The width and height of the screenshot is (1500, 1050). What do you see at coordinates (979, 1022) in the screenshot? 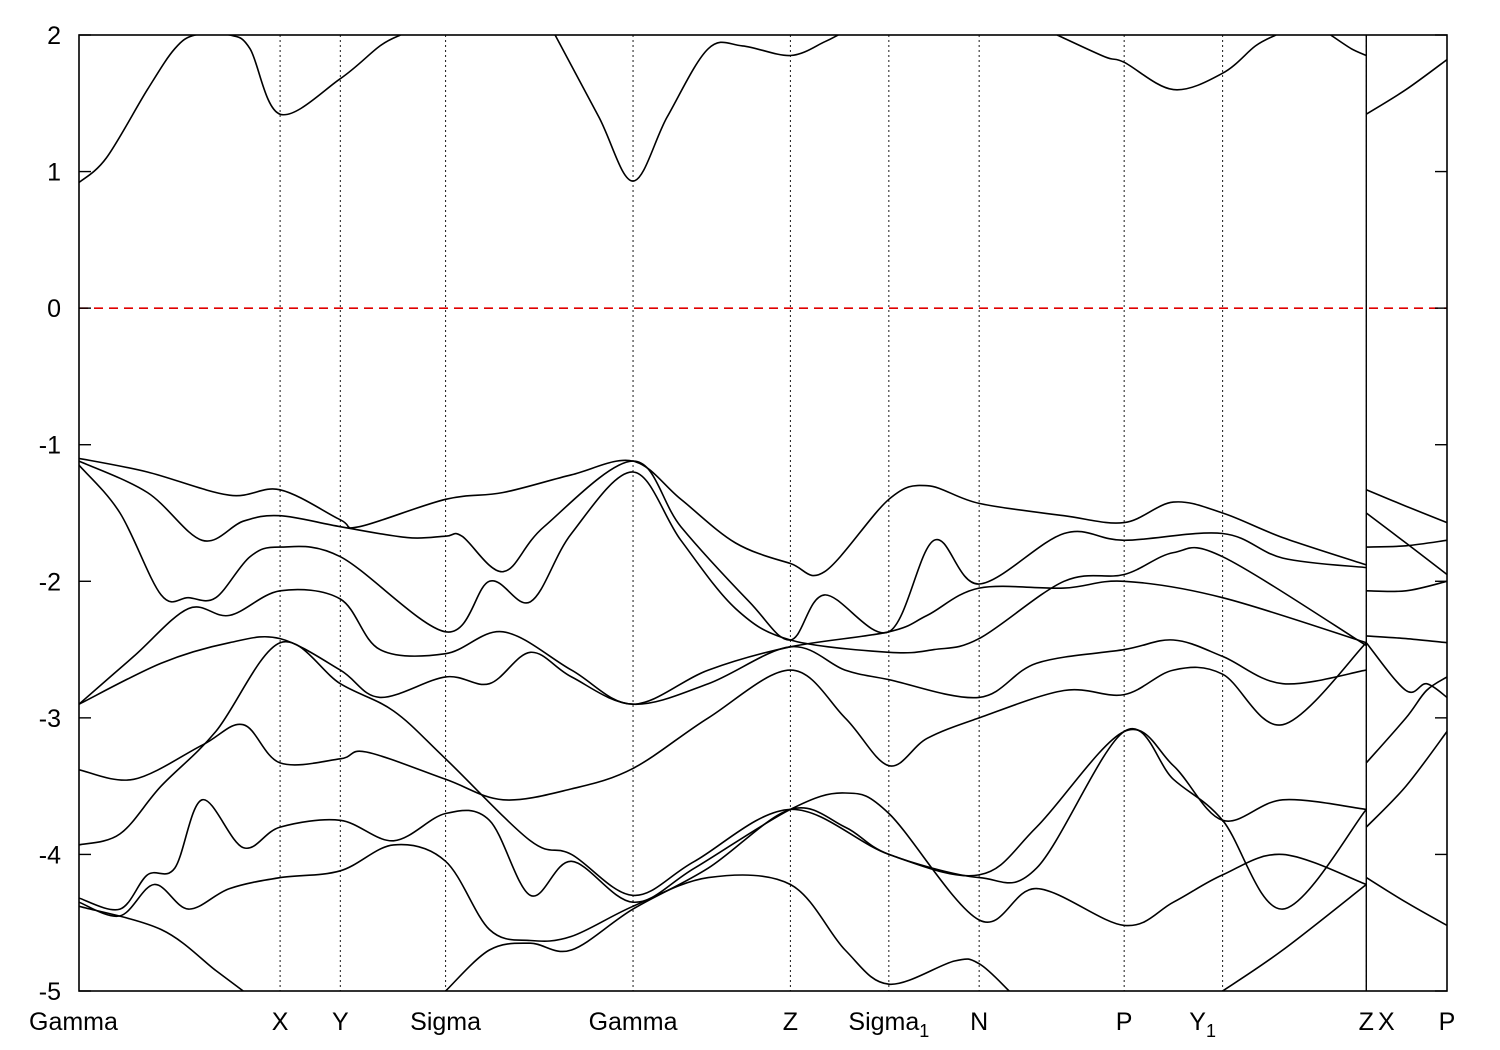
I see `x-tick-label: N` at bounding box center [979, 1022].